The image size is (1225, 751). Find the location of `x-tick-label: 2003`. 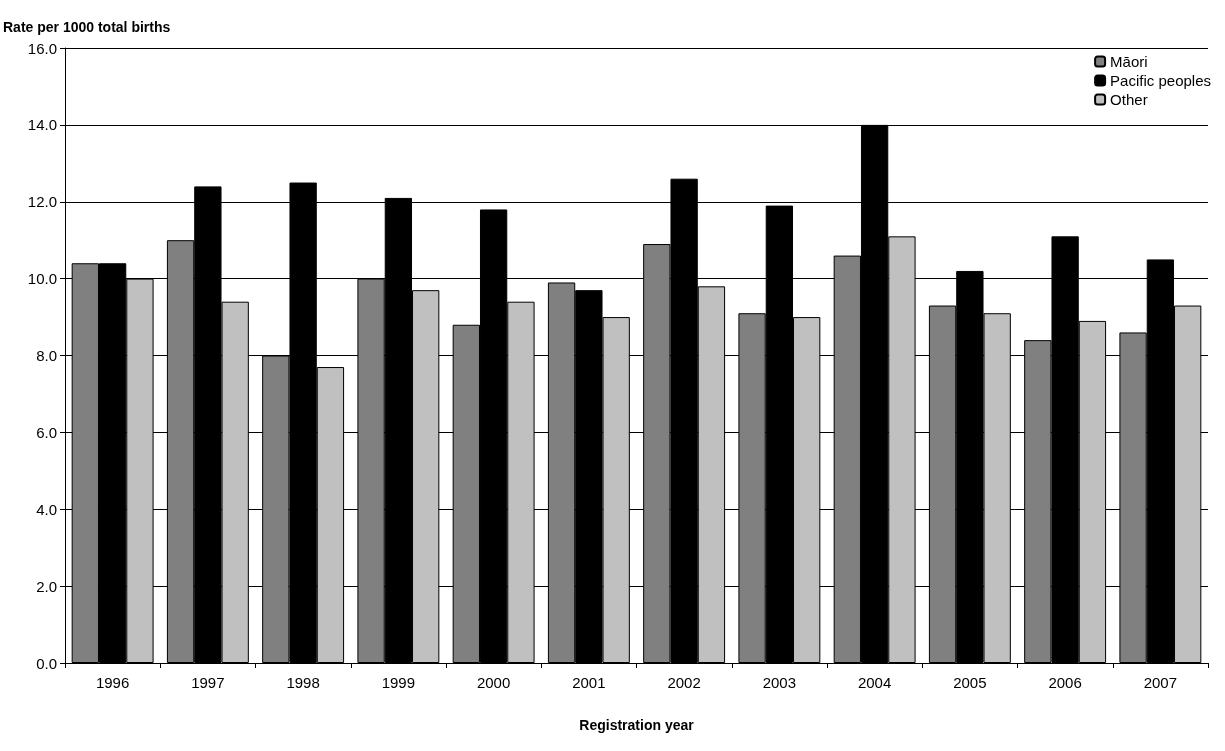

x-tick-label: 2003 is located at coordinates (779, 682).